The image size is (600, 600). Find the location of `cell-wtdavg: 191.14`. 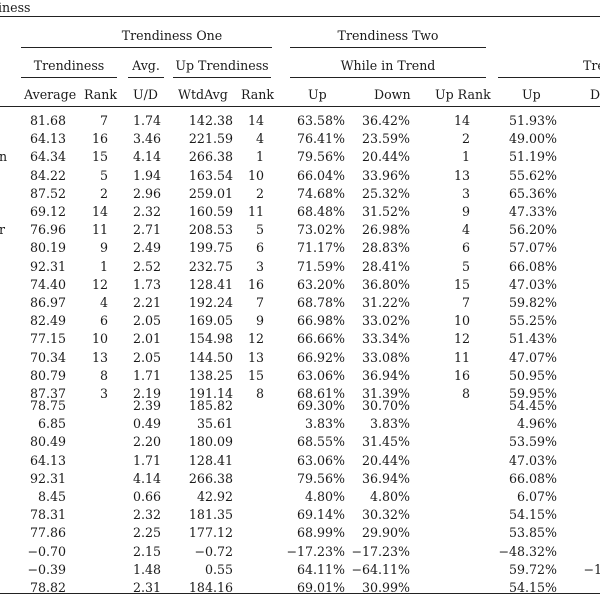

cell-wtdavg: 191.14 is located at coordinates (210, 393).